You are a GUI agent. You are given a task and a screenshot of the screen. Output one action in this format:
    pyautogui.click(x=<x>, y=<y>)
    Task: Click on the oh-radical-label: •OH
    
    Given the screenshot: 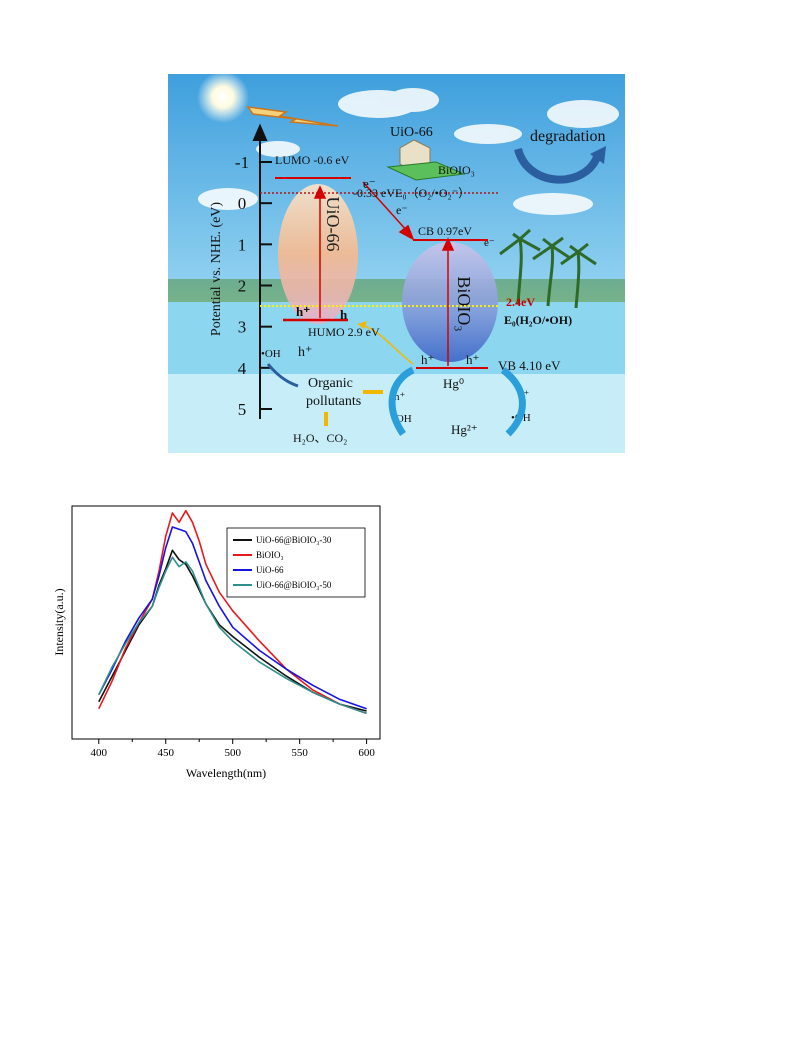 What is the action you would take?
    pyautogui.click(x=271, y=354)
    